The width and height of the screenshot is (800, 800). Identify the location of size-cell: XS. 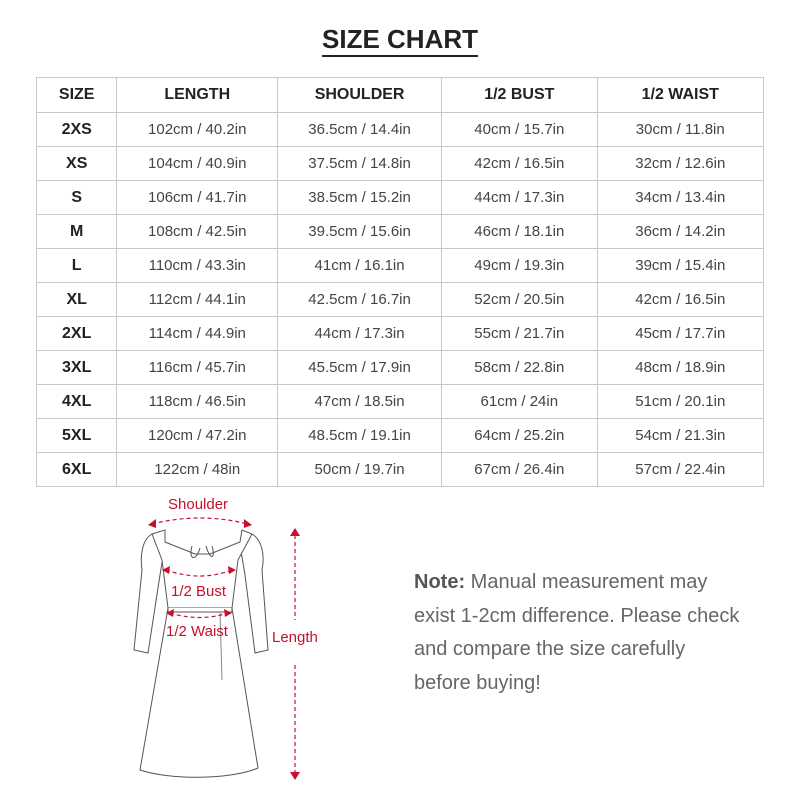
(76, 163).